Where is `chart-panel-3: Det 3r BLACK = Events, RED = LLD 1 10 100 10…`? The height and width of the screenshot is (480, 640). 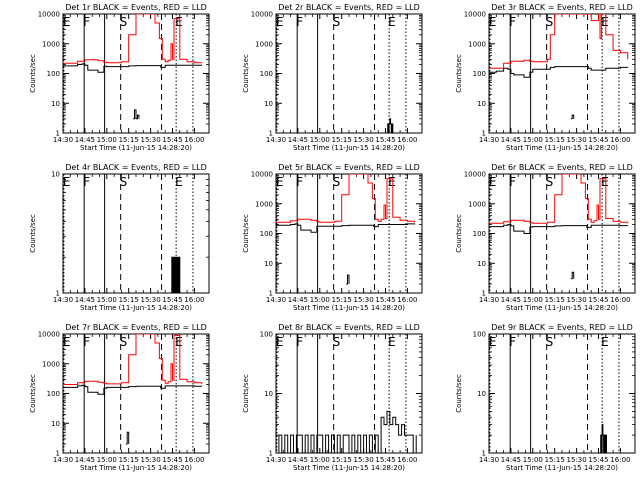
chart-panel-3: Det 3r BLACK = Events, RED = LLD 1 10 100 10… is located at coordinates (545, 77).